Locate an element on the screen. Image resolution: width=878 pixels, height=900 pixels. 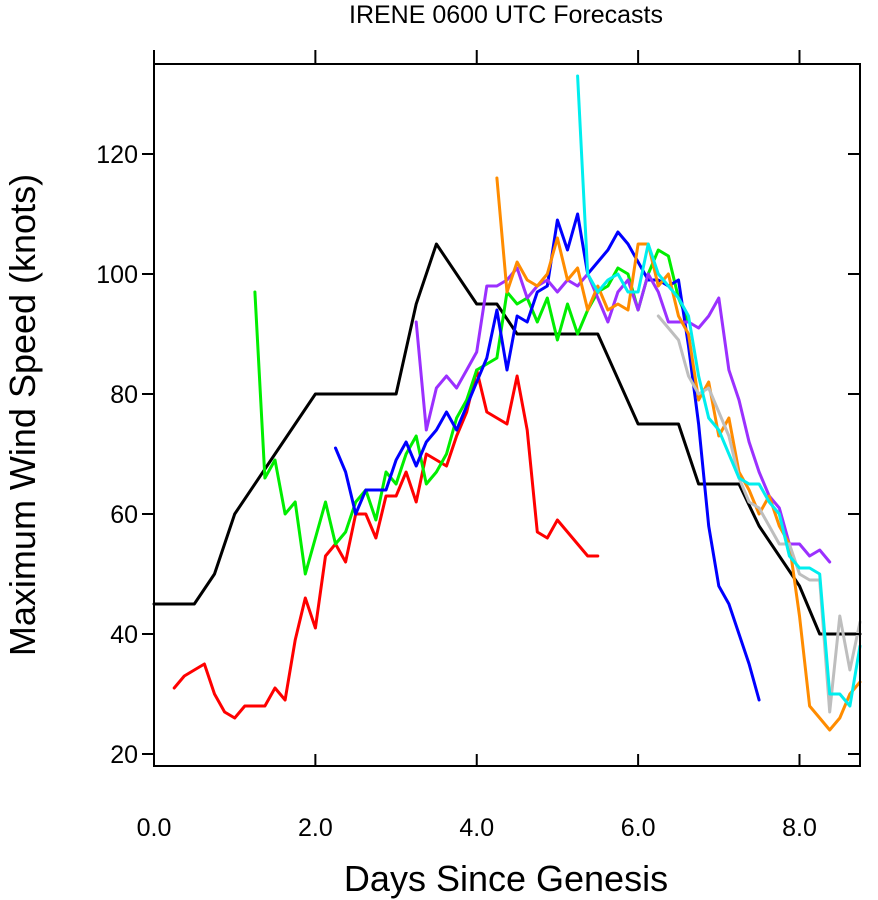
chart-title: IRENE 0600 UTC Forecasts is located at coordinates (506, 15).